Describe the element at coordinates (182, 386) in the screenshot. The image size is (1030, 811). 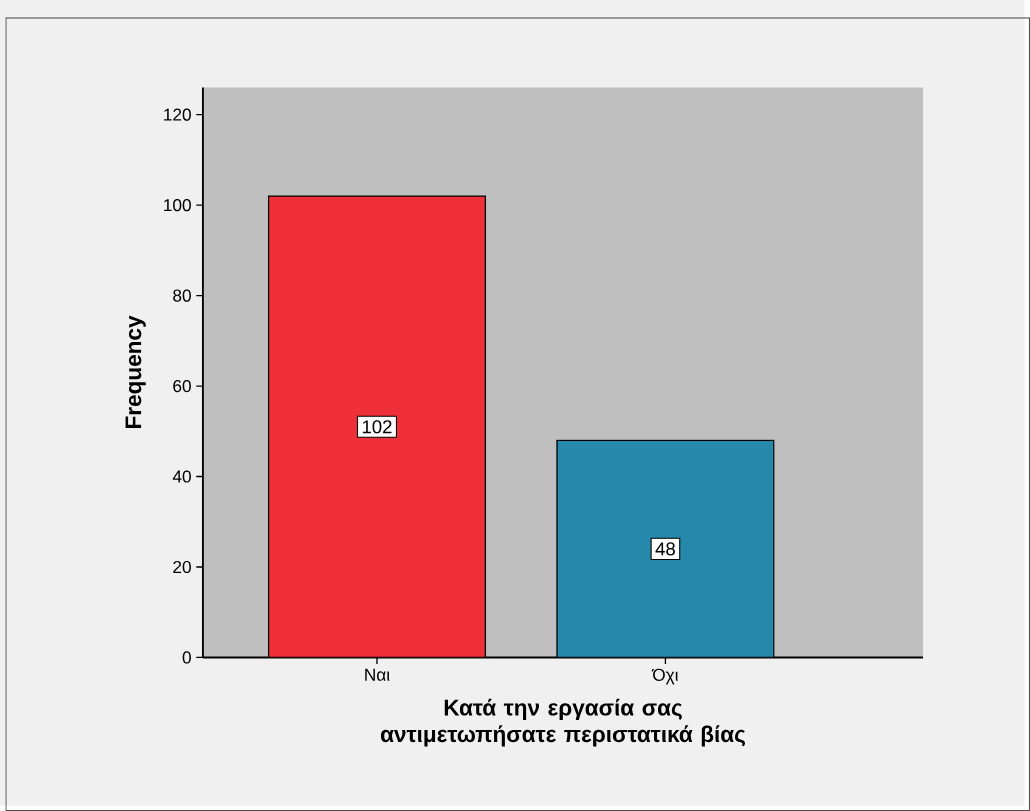
I see `y-tick-label: 60` at that location.